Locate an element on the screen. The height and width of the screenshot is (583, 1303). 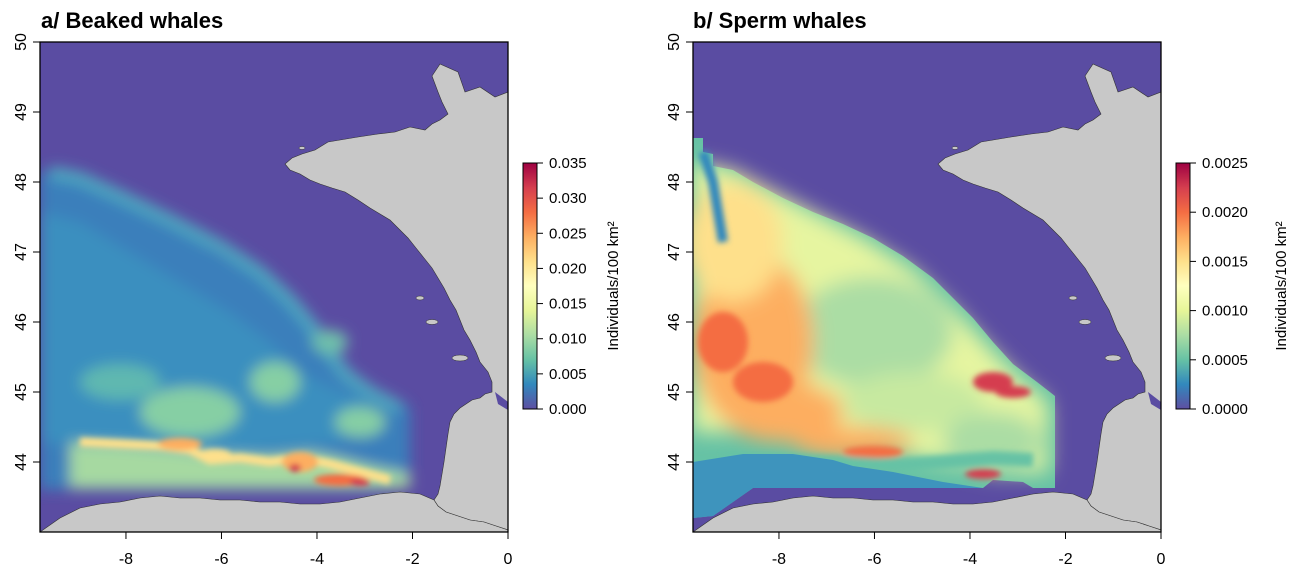
panel-b-x-tick-label: -6 is located at coordinates (874, 559).